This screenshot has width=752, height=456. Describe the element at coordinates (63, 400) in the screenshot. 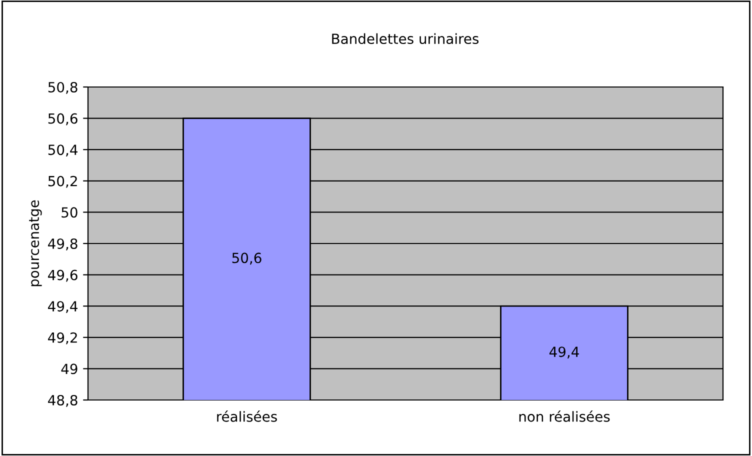

I see `y-tick-label: 48,8` at that location.